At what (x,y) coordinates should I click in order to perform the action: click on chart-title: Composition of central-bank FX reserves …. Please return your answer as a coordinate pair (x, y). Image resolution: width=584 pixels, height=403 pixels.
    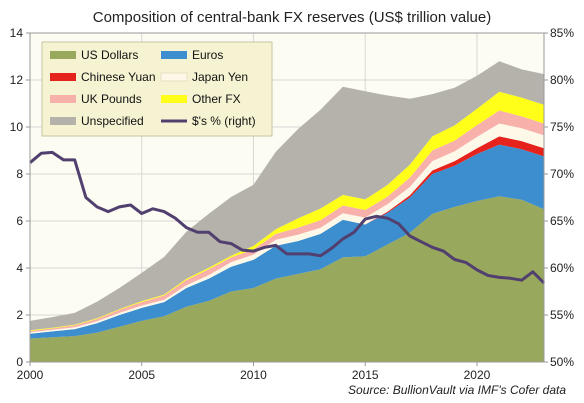
    Looking at the image, I should click on (292, 17).